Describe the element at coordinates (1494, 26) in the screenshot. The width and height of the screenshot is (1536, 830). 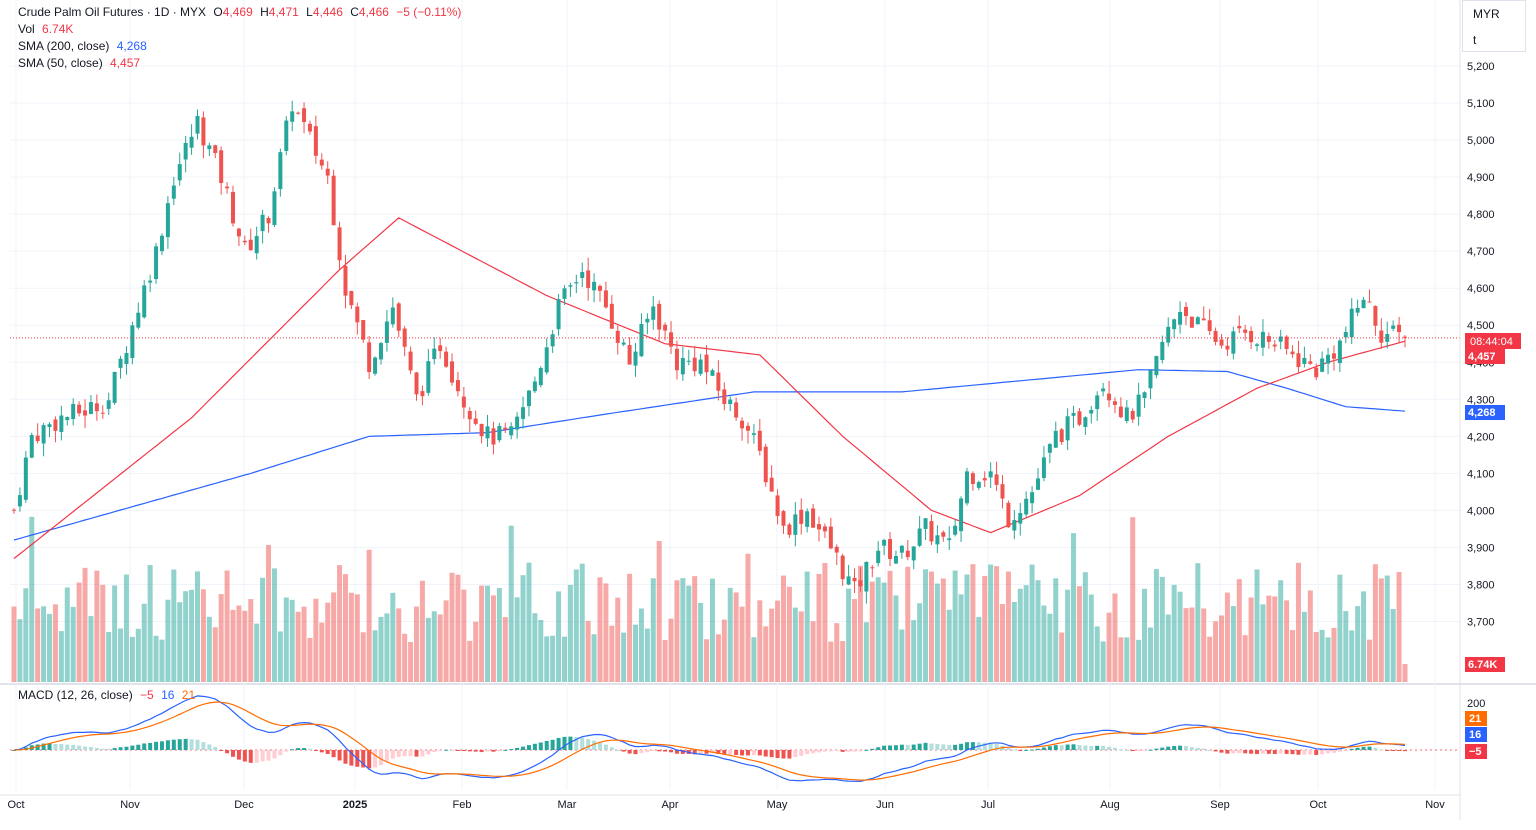
I see `price-scale-unit: MYR t` at that location.